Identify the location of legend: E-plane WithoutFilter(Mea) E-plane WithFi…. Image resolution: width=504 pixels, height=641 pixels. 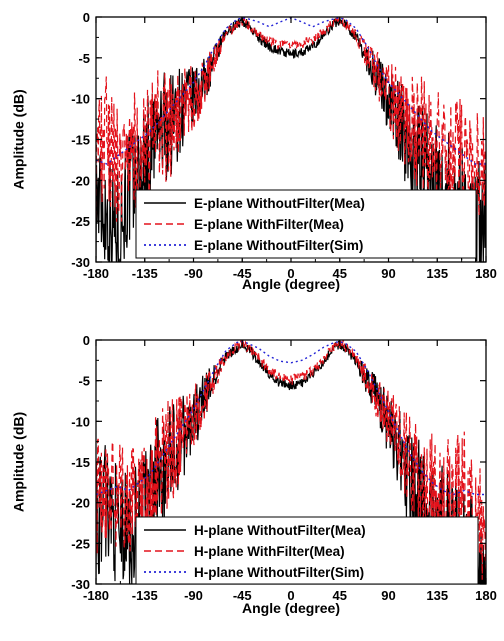
(306, 224).